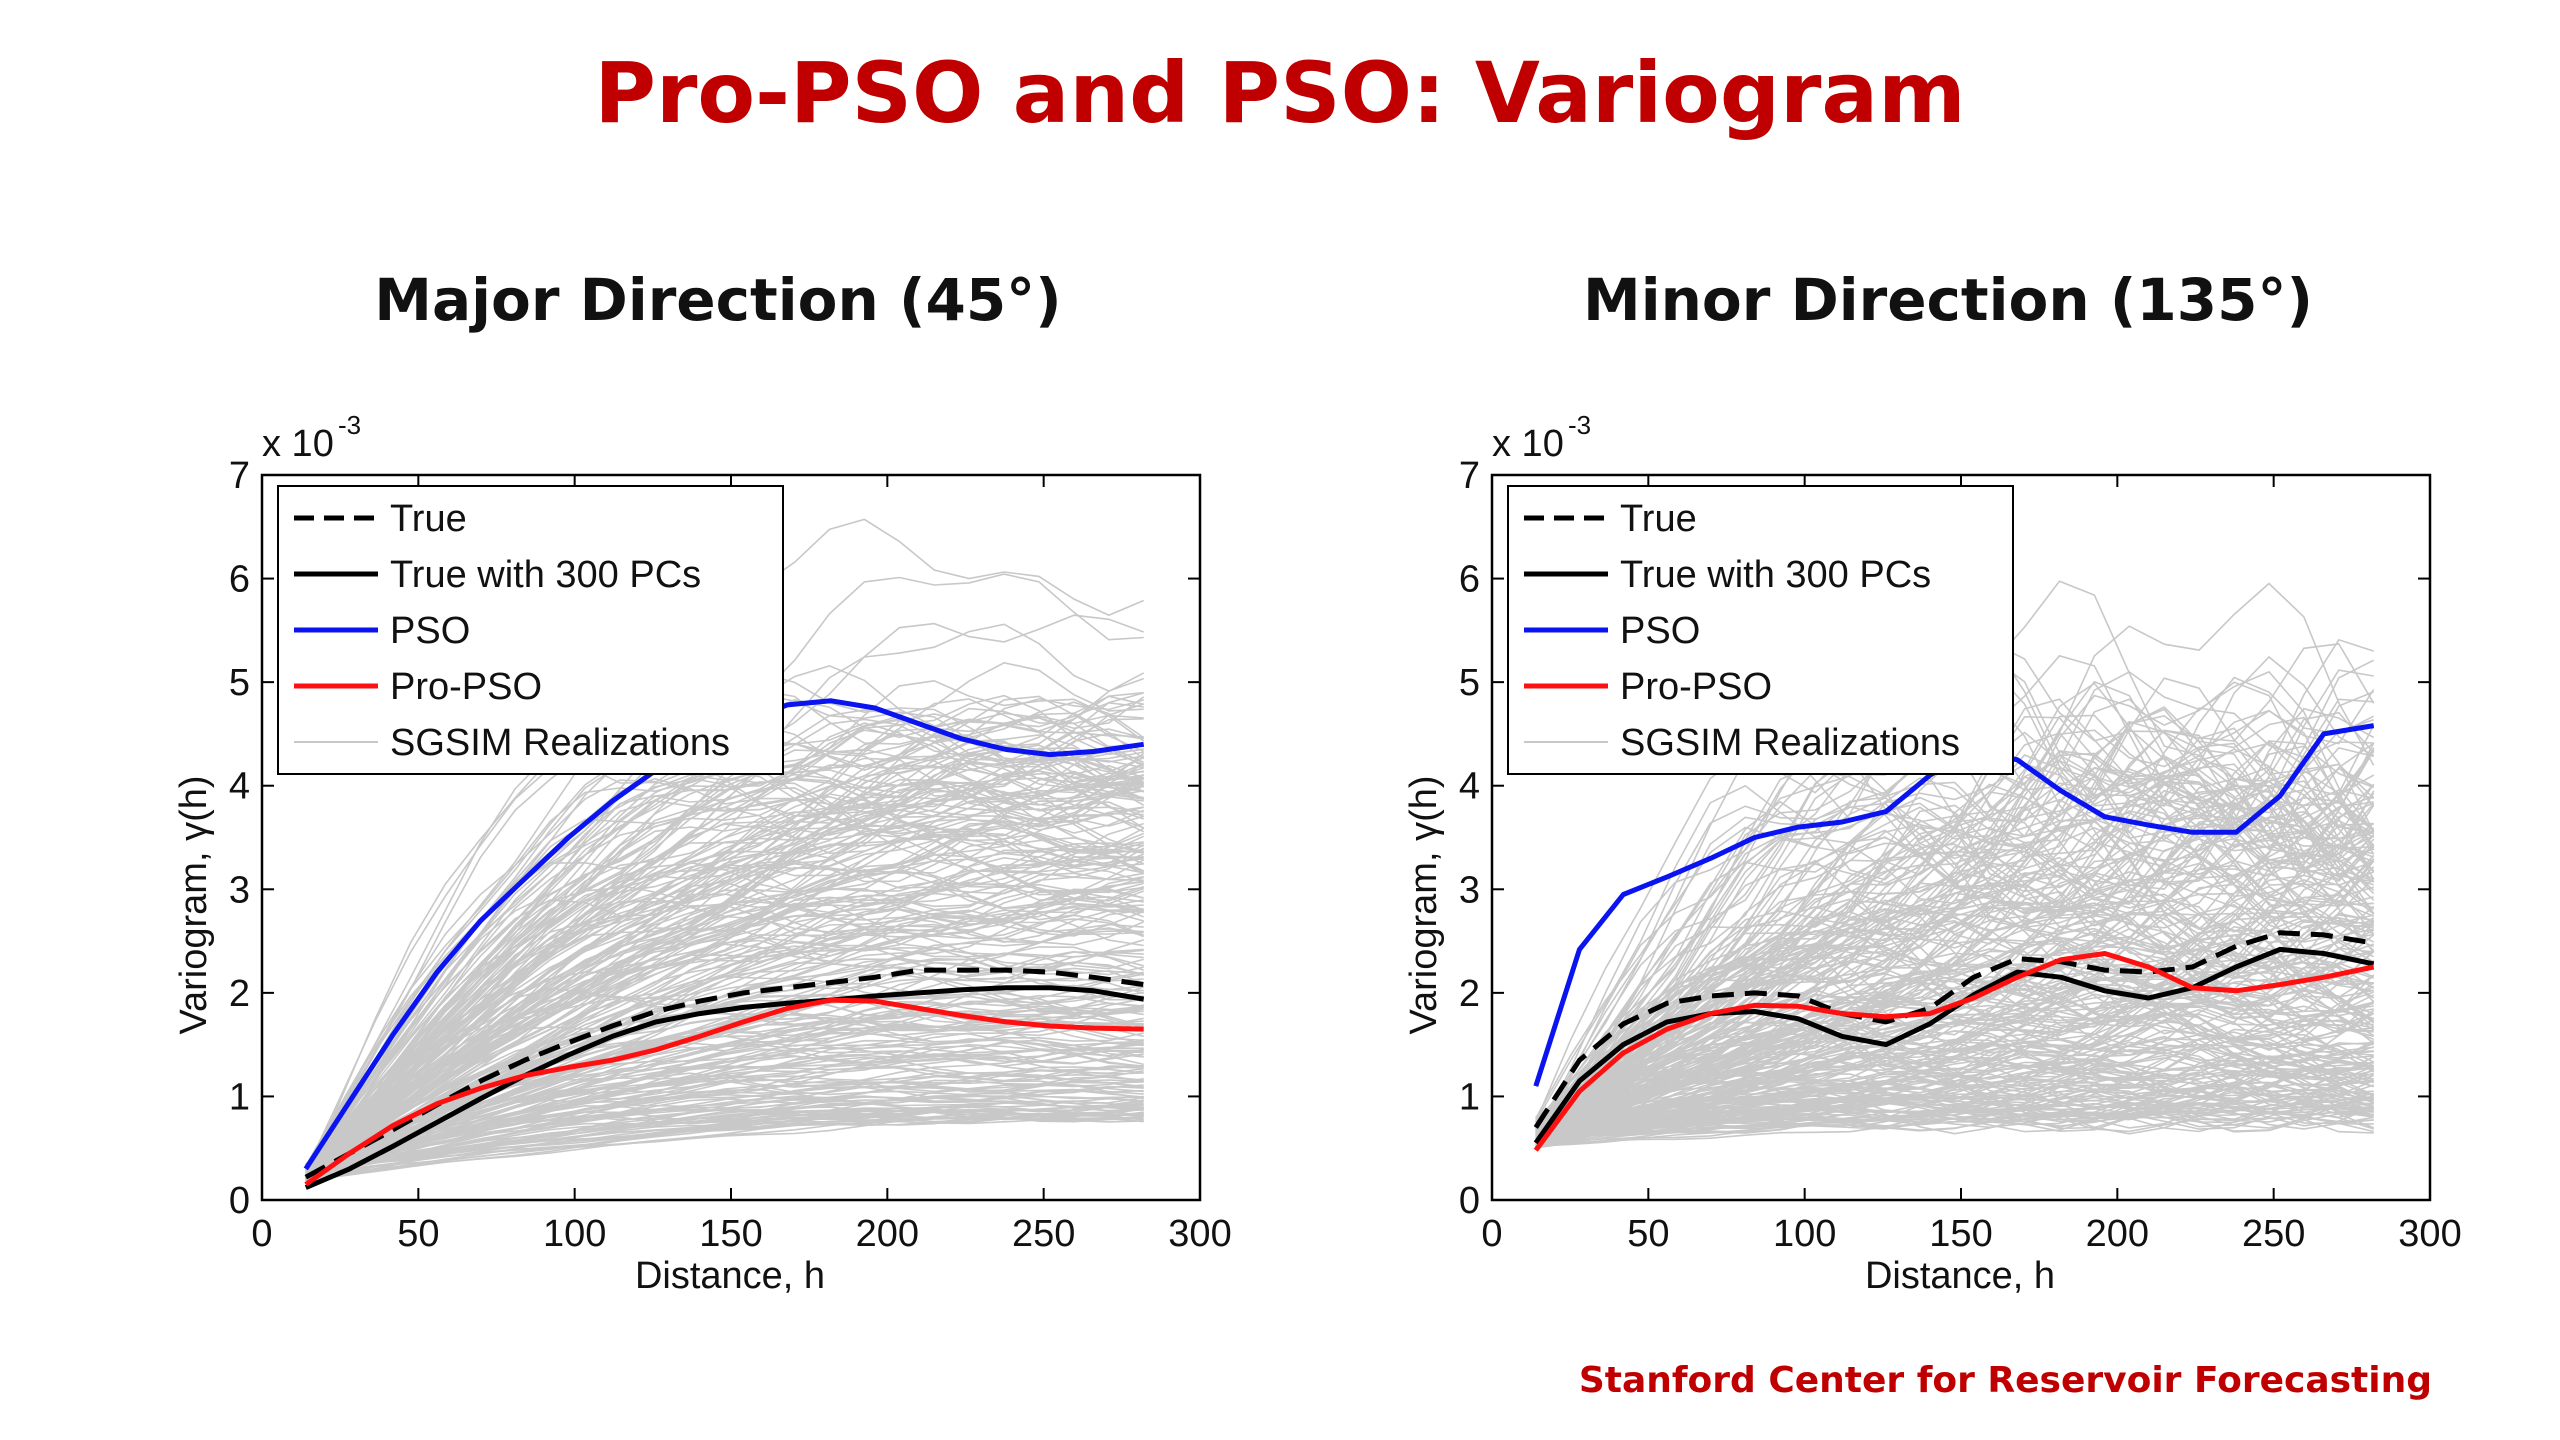 The image size is (2560, 1440). Describe the element at coordinates (718, 300) in the screenshot. I see `major-direction-title: Major Direction (45°)` at that location.